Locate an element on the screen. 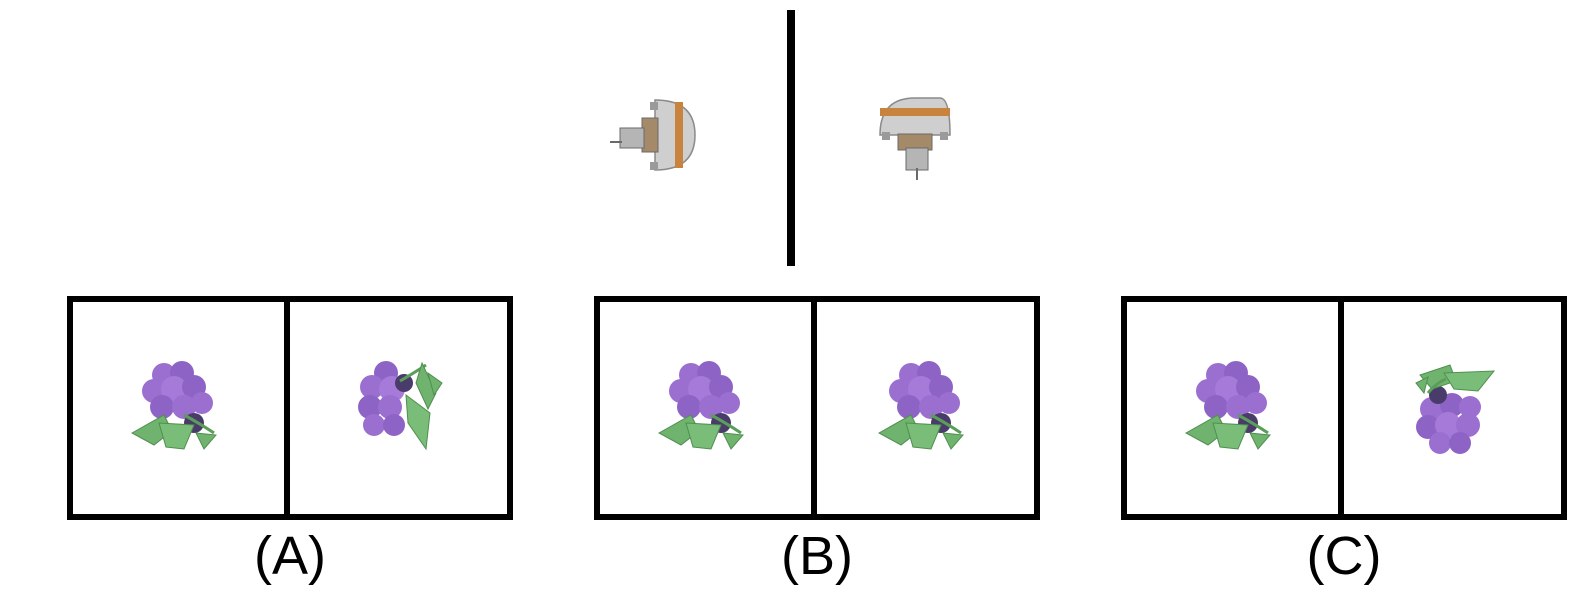  option-b-box is located at coordinates (817, 408).